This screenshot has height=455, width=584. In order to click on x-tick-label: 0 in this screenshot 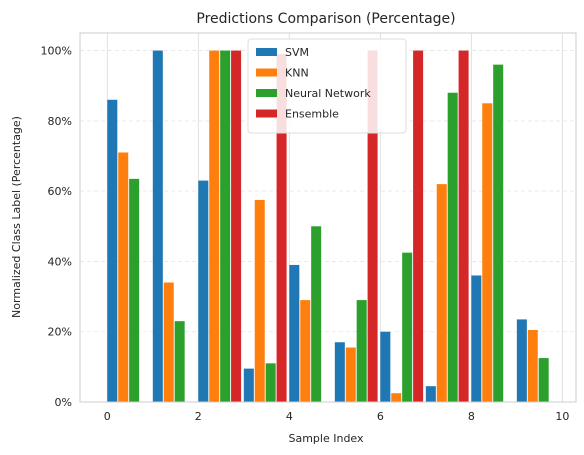, I will do `click(107, 416)`.